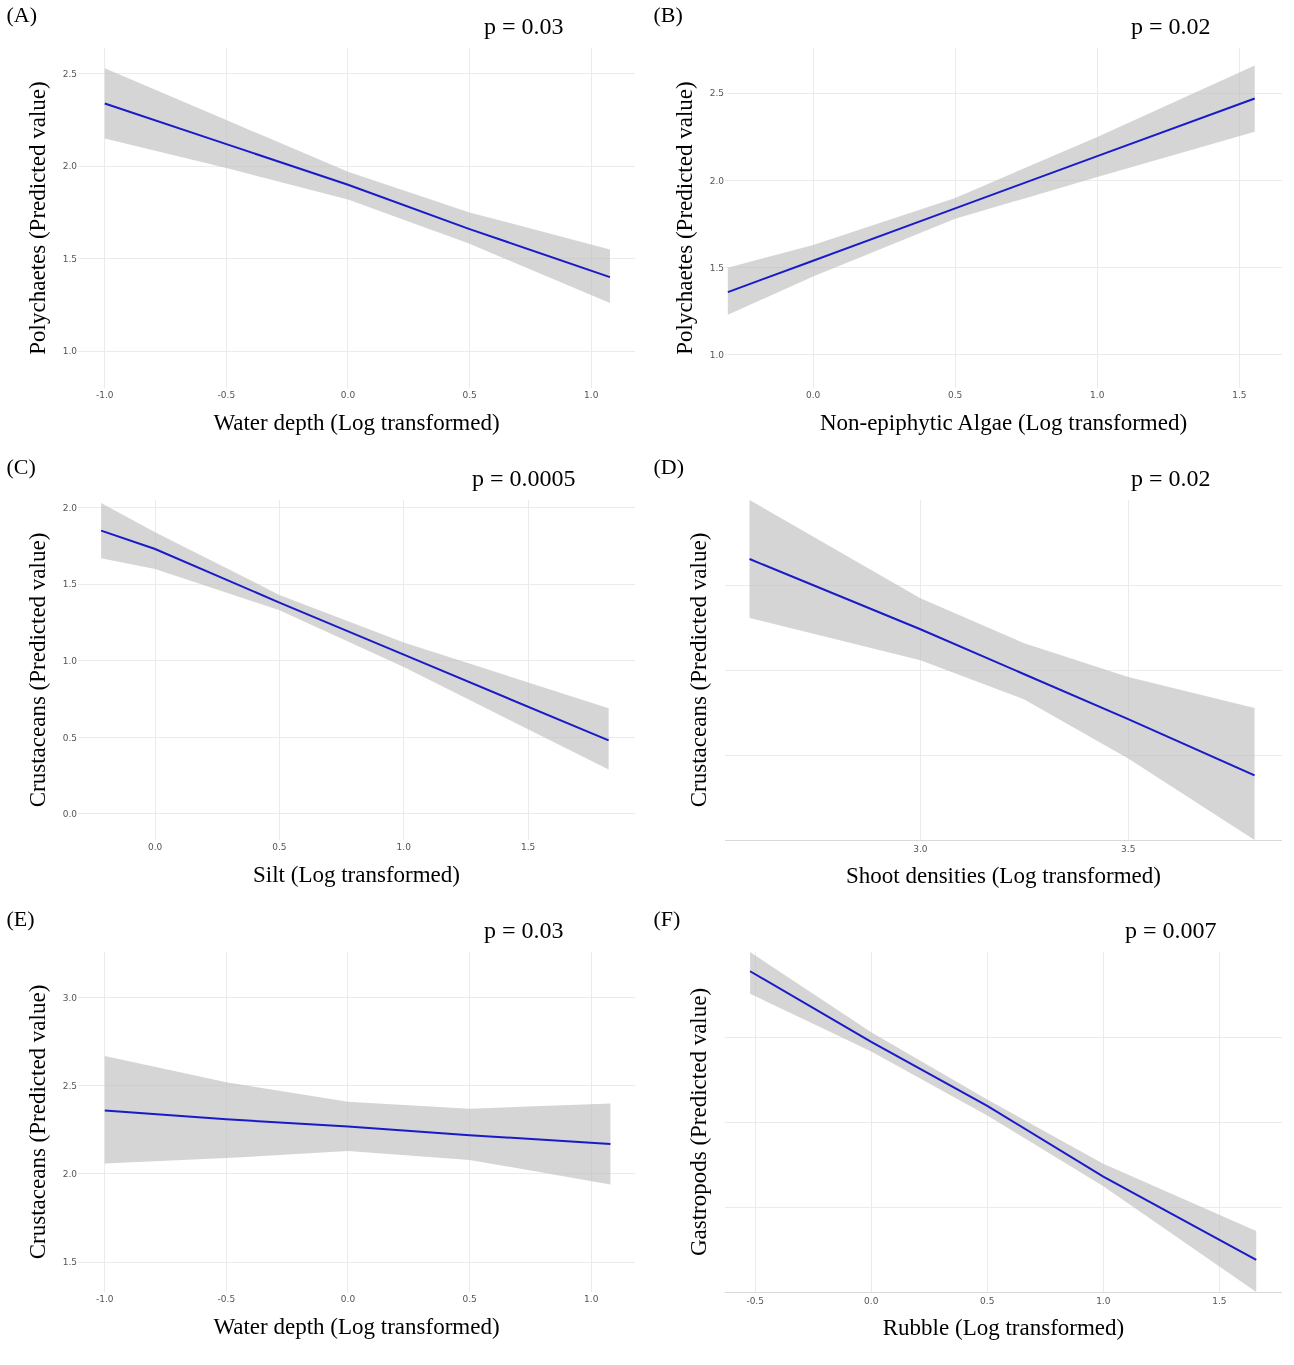 This screenshot has height=1365, width=1294. I want to click on text: p = 0.007, so click(1171, 930).